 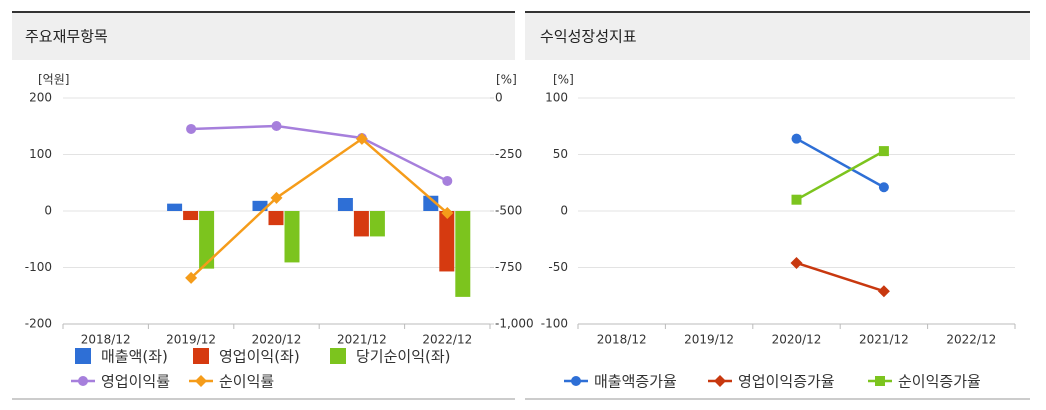 What do you see at coordinates (259, 357) in the screenshot?
I see `legend-label: 영업이익(좌)` at bounding box center [259, 357].